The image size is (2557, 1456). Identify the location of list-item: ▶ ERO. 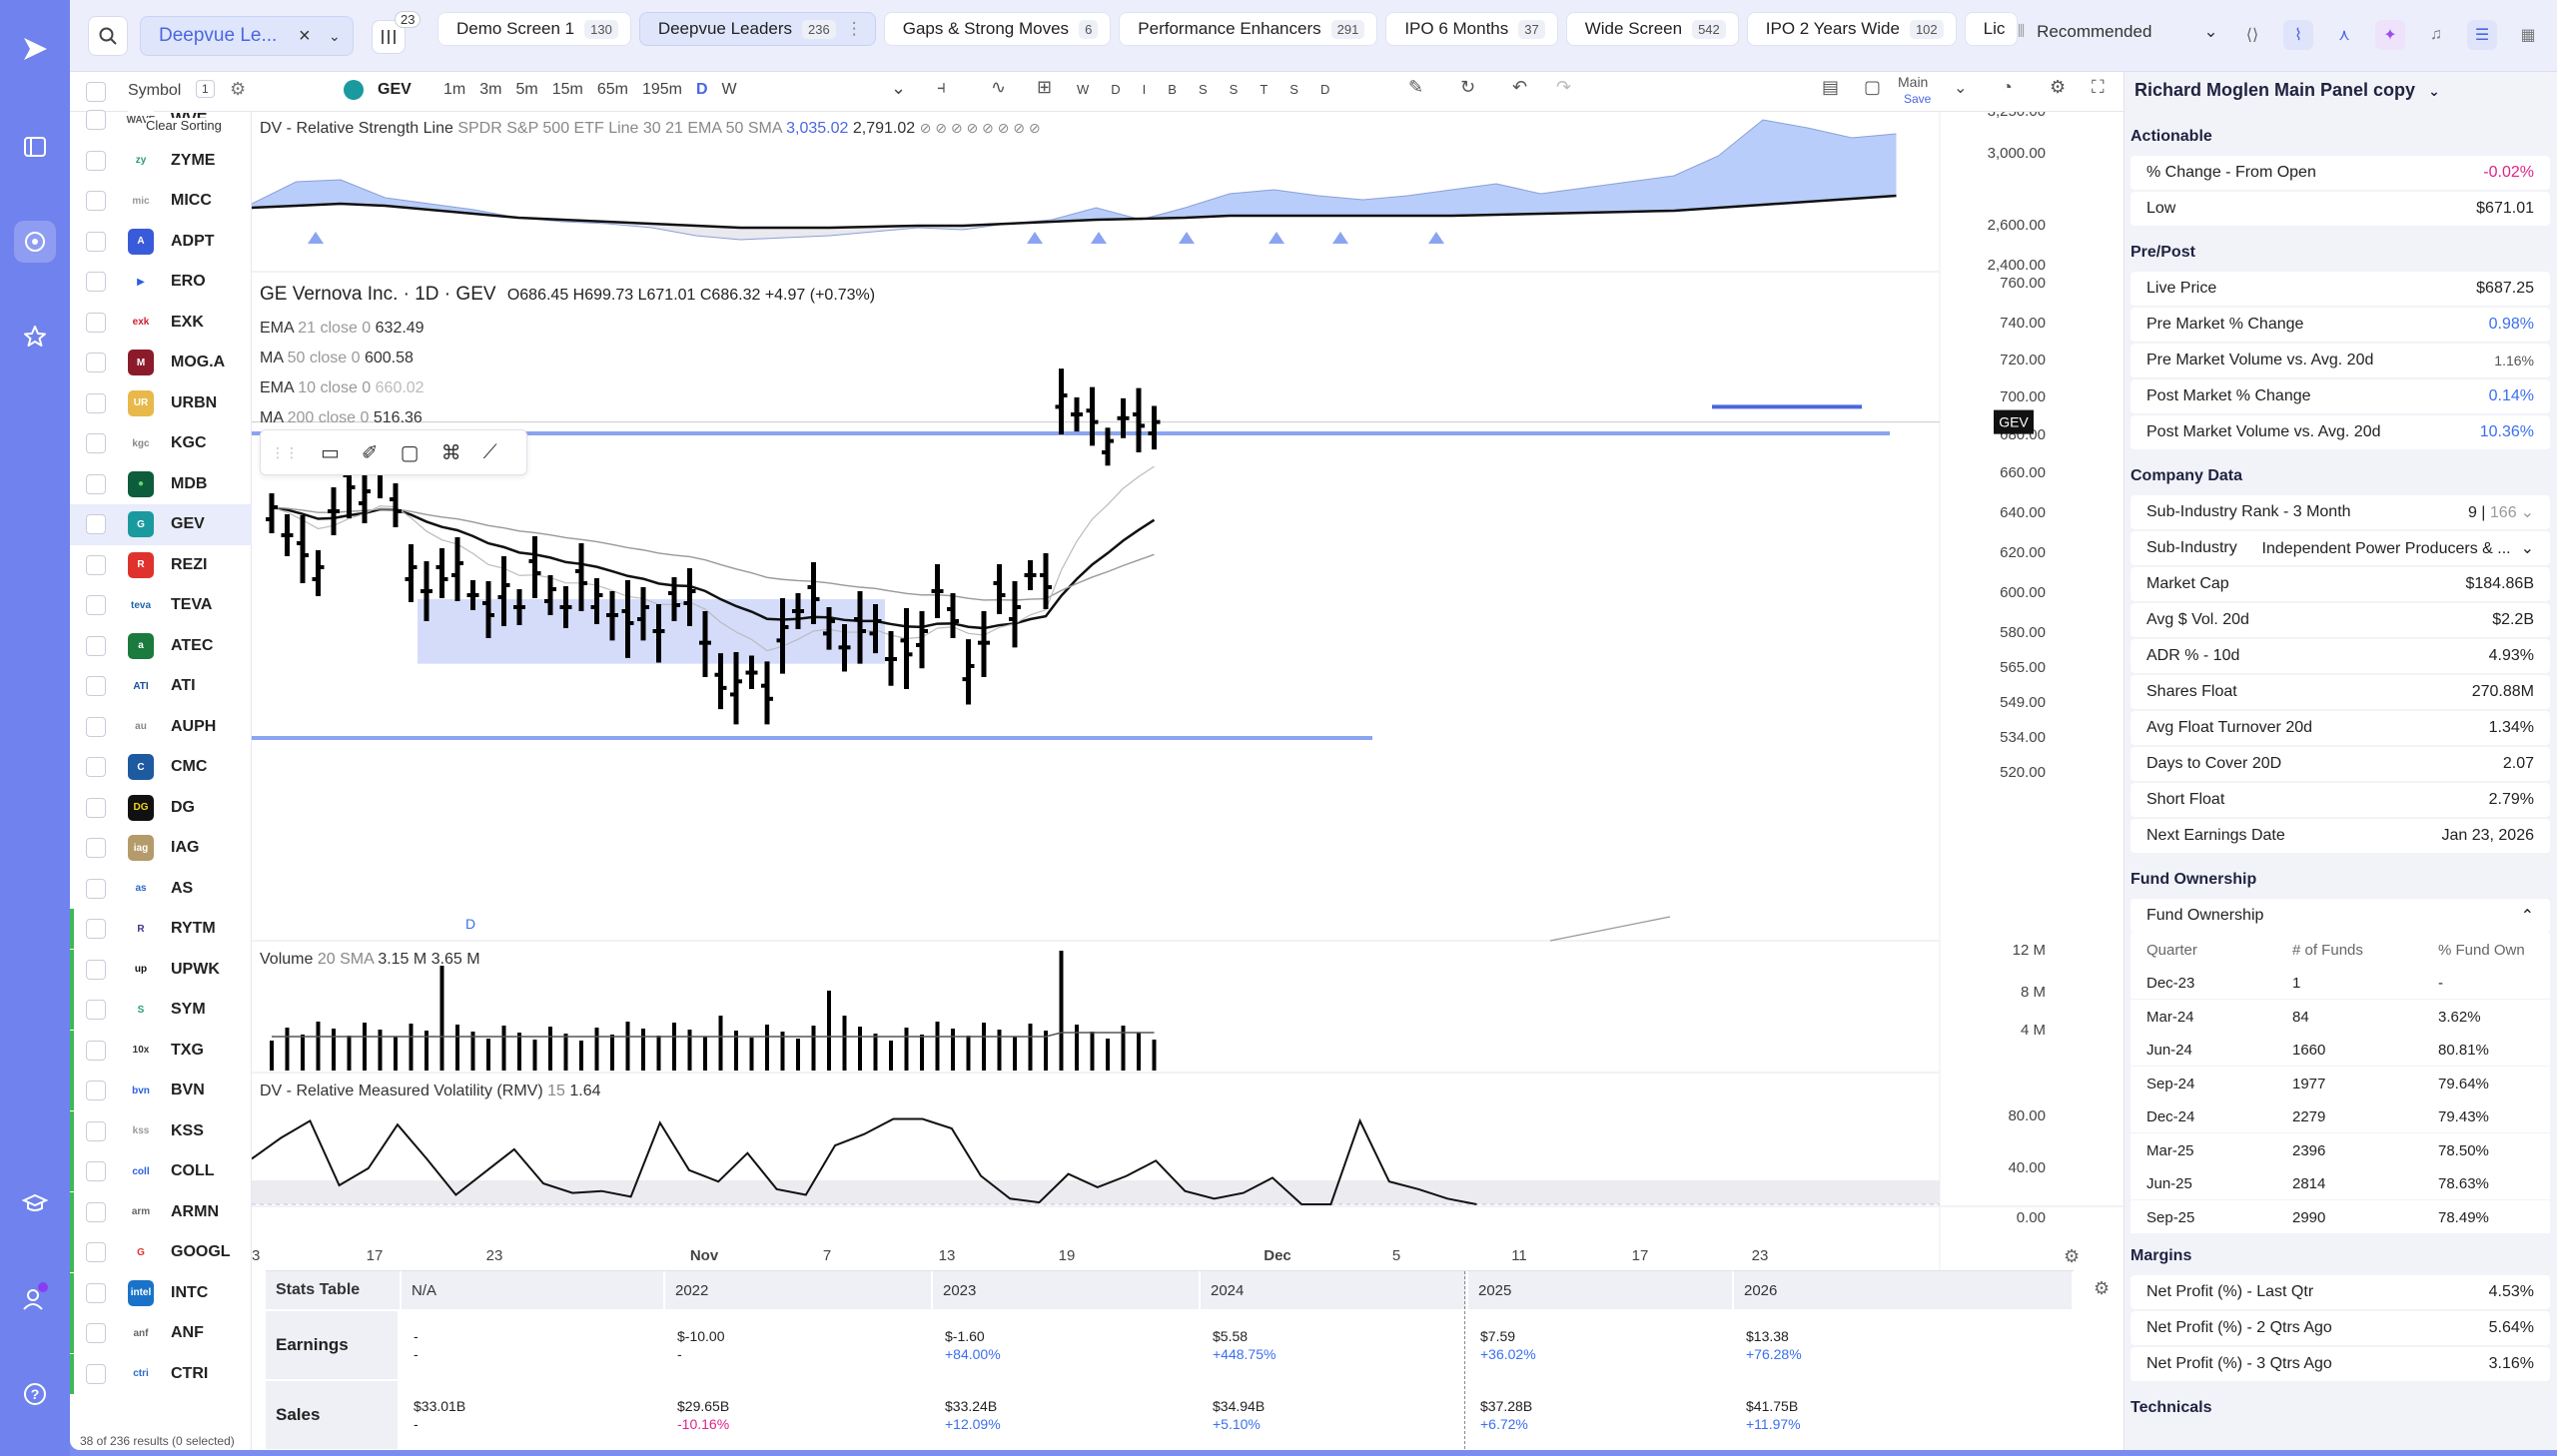
(161, 282).